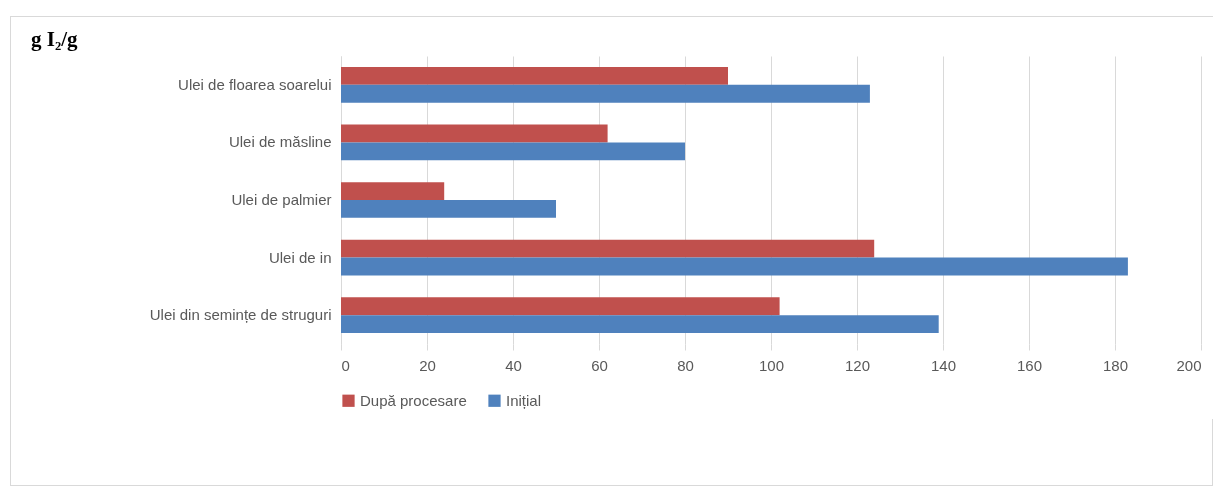  What do you see at coordinates (513, 365) in the screenshot?
I see `x-tick-label: 40` at bounding box center [513, 365].